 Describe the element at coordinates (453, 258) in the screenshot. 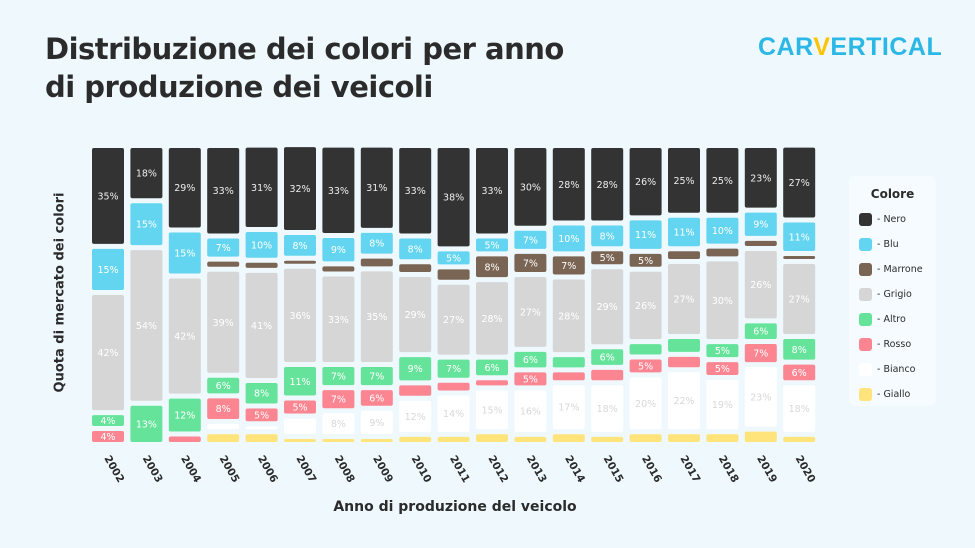

I see `bar-segment-blu-2011` at that location.